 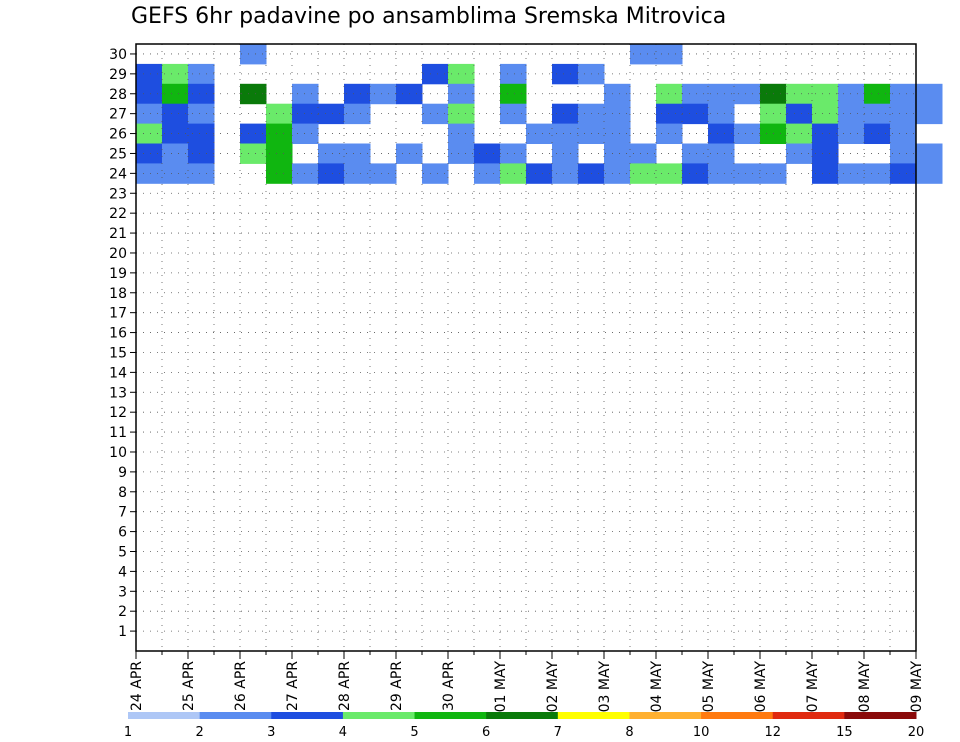 What do you see at coordinates (343, 732) in the screenshot?
I see `legend-label: 4` at bounding box center [343, 732].